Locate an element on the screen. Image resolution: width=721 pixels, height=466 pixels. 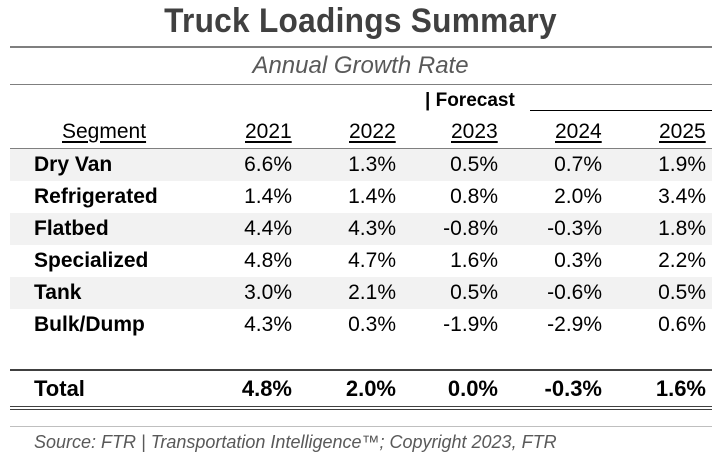
forecast-underline is located at coordinates (621, 110).